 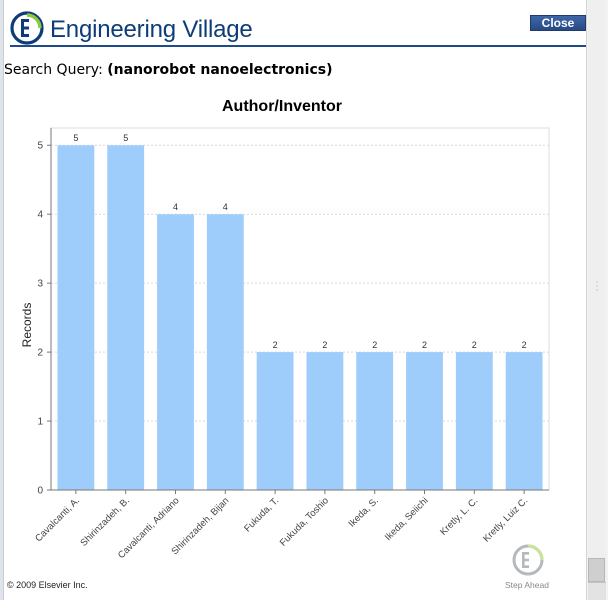 I want to click on x-tick-label: Cavalcanti, A., so click(x=57, y=519).